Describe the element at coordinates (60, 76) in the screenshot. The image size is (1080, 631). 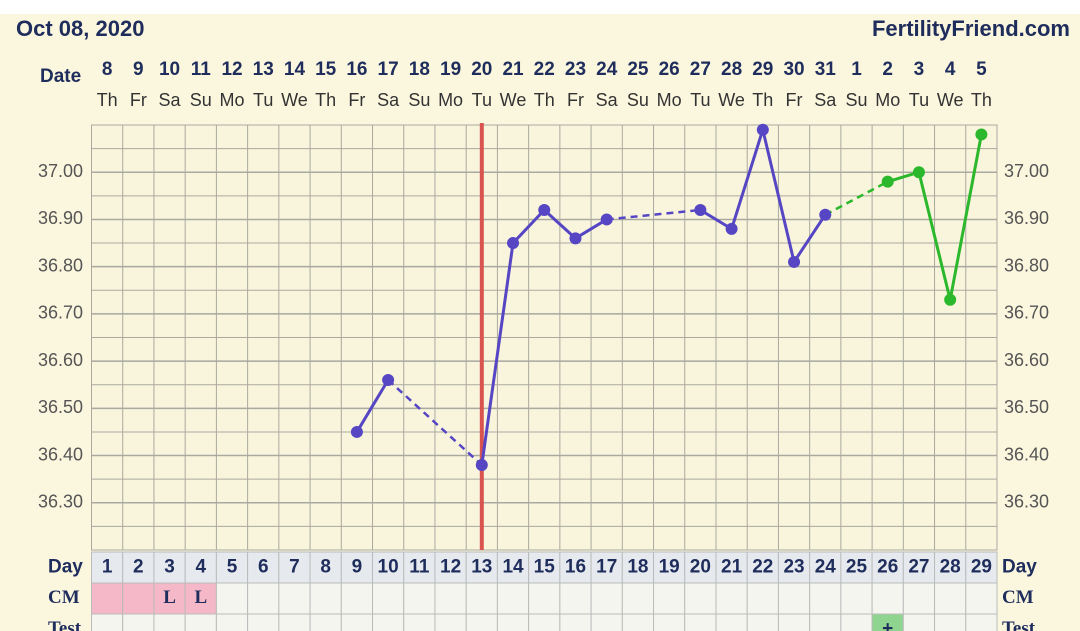
I see `x-axis-label: Date` at that location.